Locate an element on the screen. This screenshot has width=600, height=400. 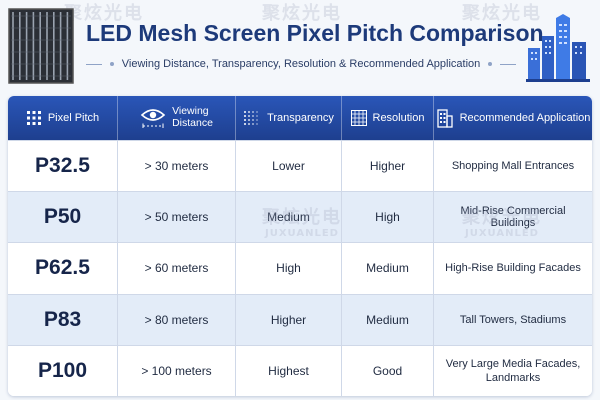
column-label: Transparency is located at coordinates (300, 118).